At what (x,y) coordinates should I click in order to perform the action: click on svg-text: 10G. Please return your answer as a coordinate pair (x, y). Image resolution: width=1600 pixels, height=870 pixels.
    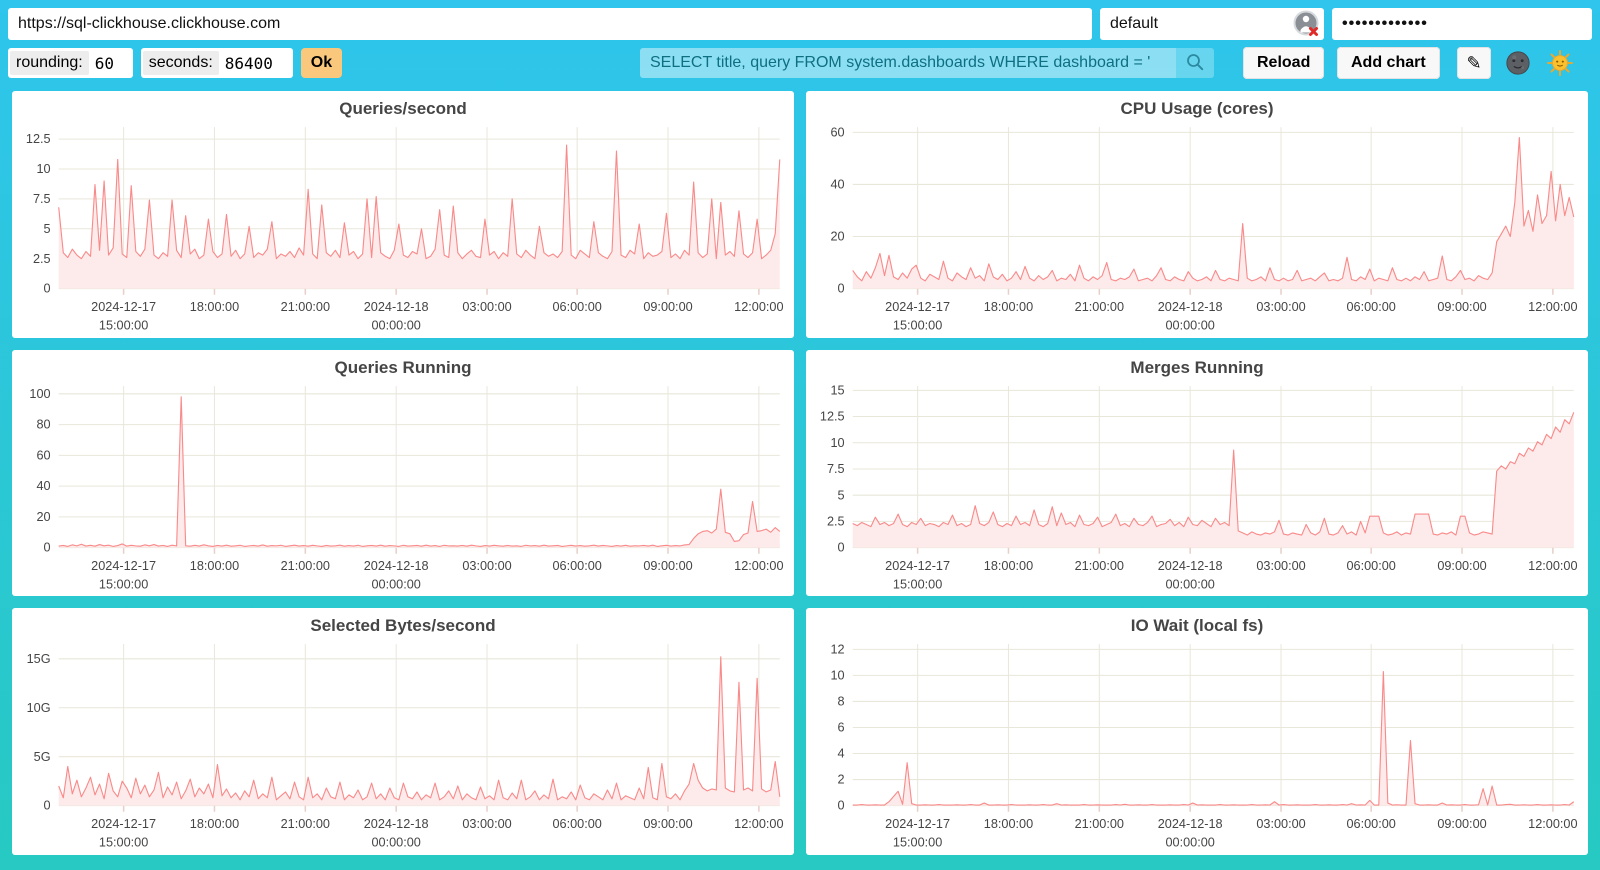
    Looking at the image, I should click on (39, 707).